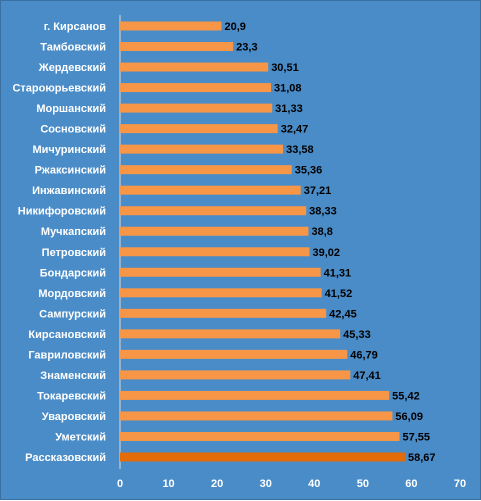 The height and width of the screenshot is (501, 481). I want to click on data-label: 31,33, so click(289, 109).